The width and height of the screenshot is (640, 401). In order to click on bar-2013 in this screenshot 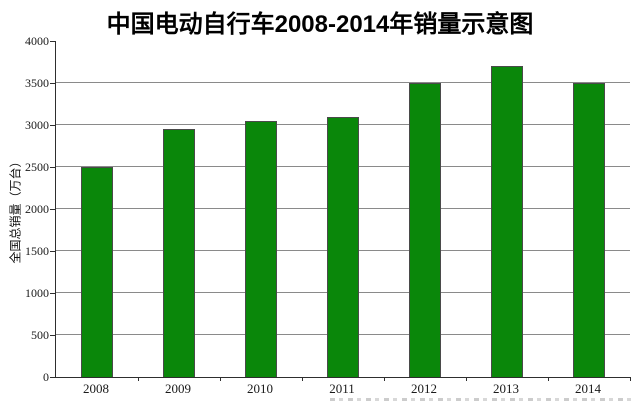, I will do `click(507, 221)`.